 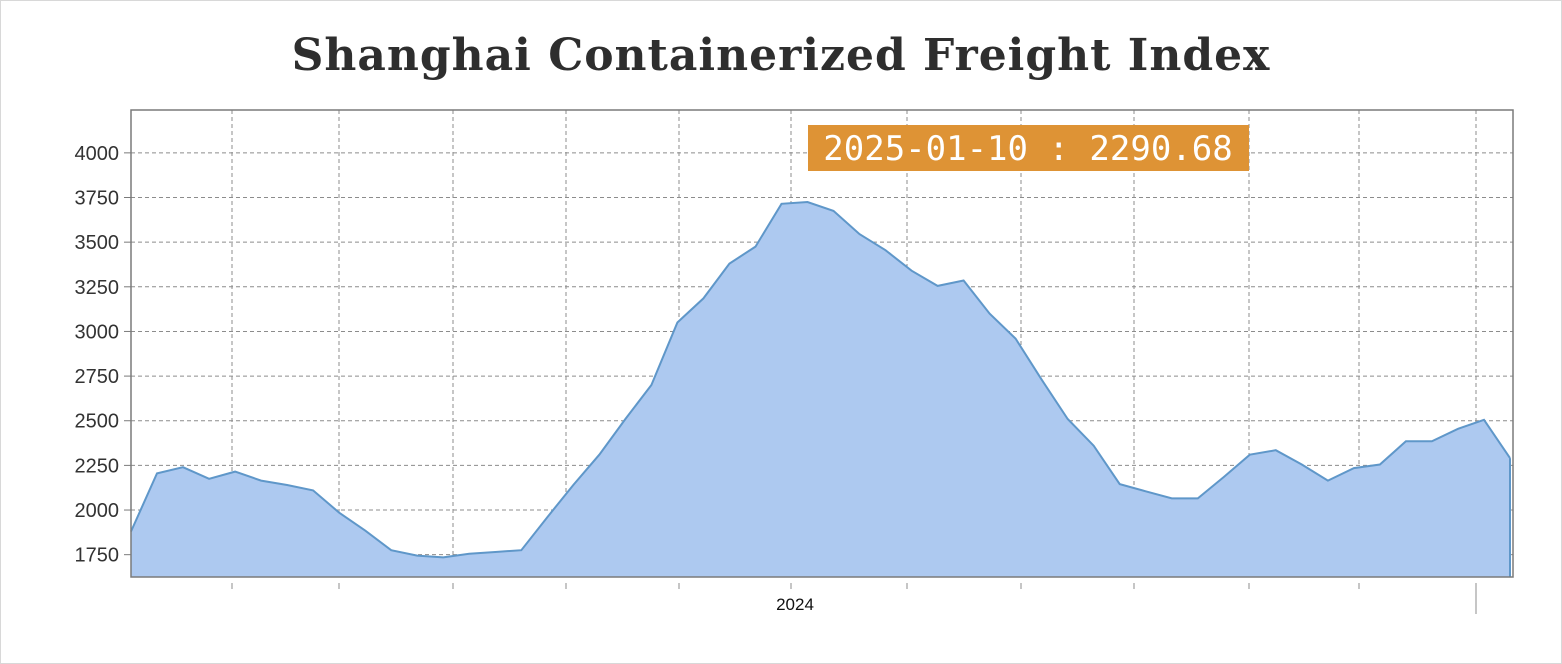 What do you see at coordinates (97, 288) in the screenshot?
I see `y-tick-label: 3250` at bounding box center [97, 288].